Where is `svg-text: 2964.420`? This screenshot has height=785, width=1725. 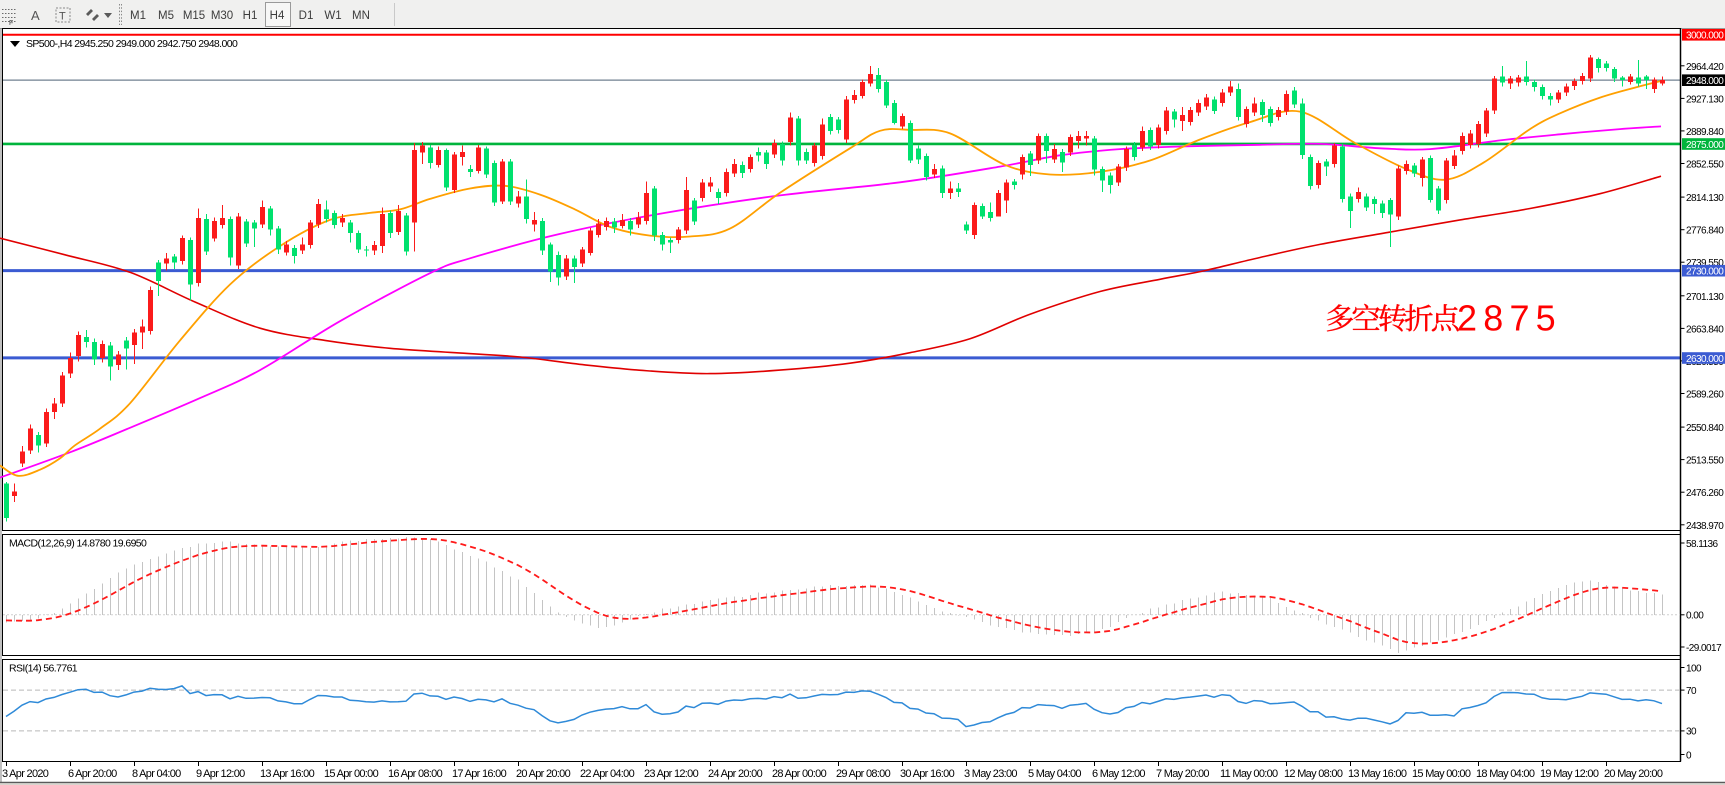 svg-text: 2964.420 is located at coordinates (1705, 67).